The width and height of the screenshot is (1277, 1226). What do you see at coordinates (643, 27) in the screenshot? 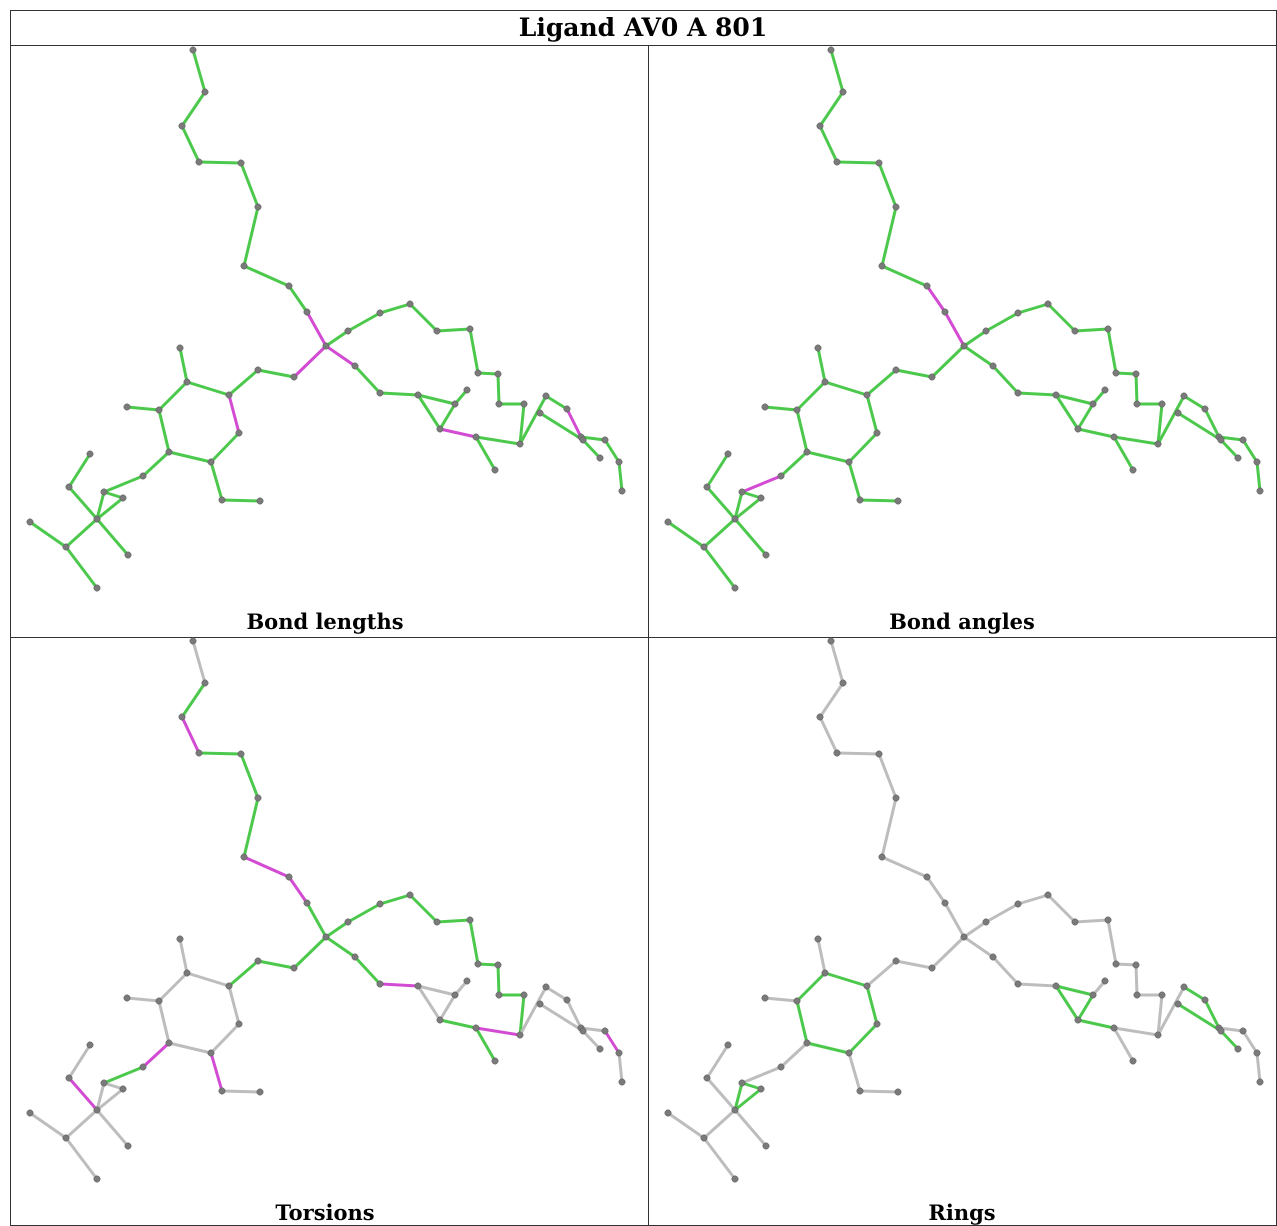
I see `table-title: Ligand AV0 A 801` at bounding box center [643, 27].